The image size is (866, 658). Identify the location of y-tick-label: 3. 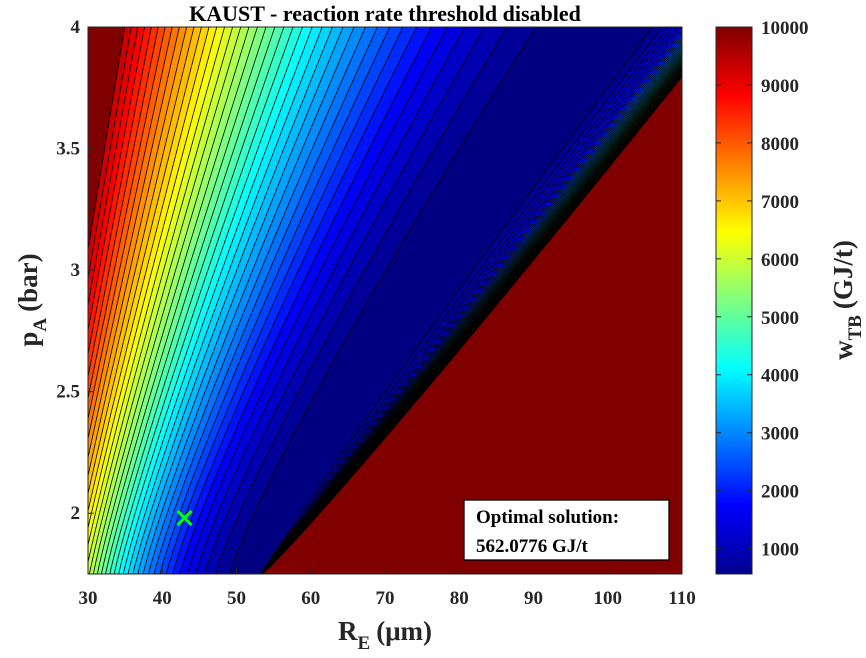
(76, 270).